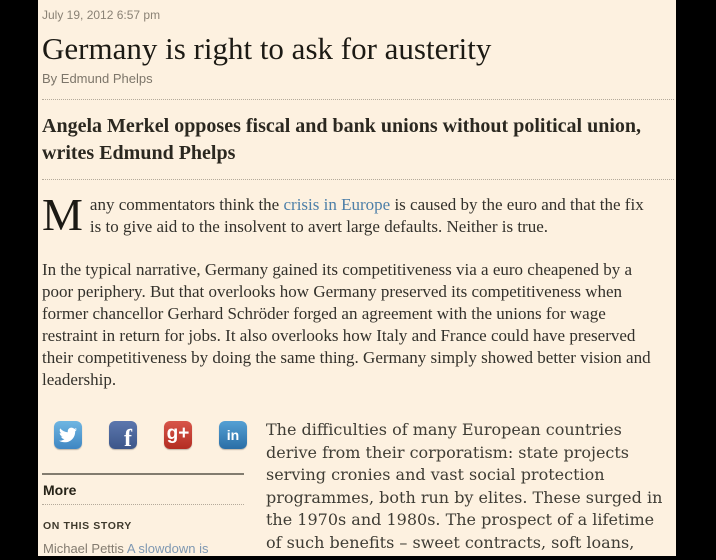  Describe the element at coordinates (358, 179) in the screenshot. I see `divider-dotted-standfirst` at that location.